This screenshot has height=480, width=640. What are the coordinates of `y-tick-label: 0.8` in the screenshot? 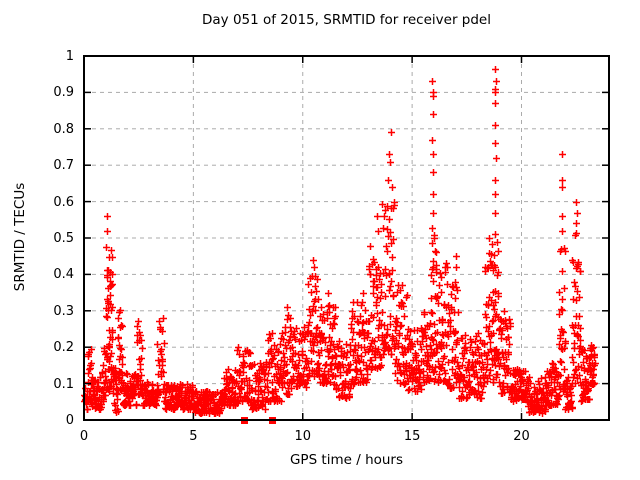 It's located at (63, 129).